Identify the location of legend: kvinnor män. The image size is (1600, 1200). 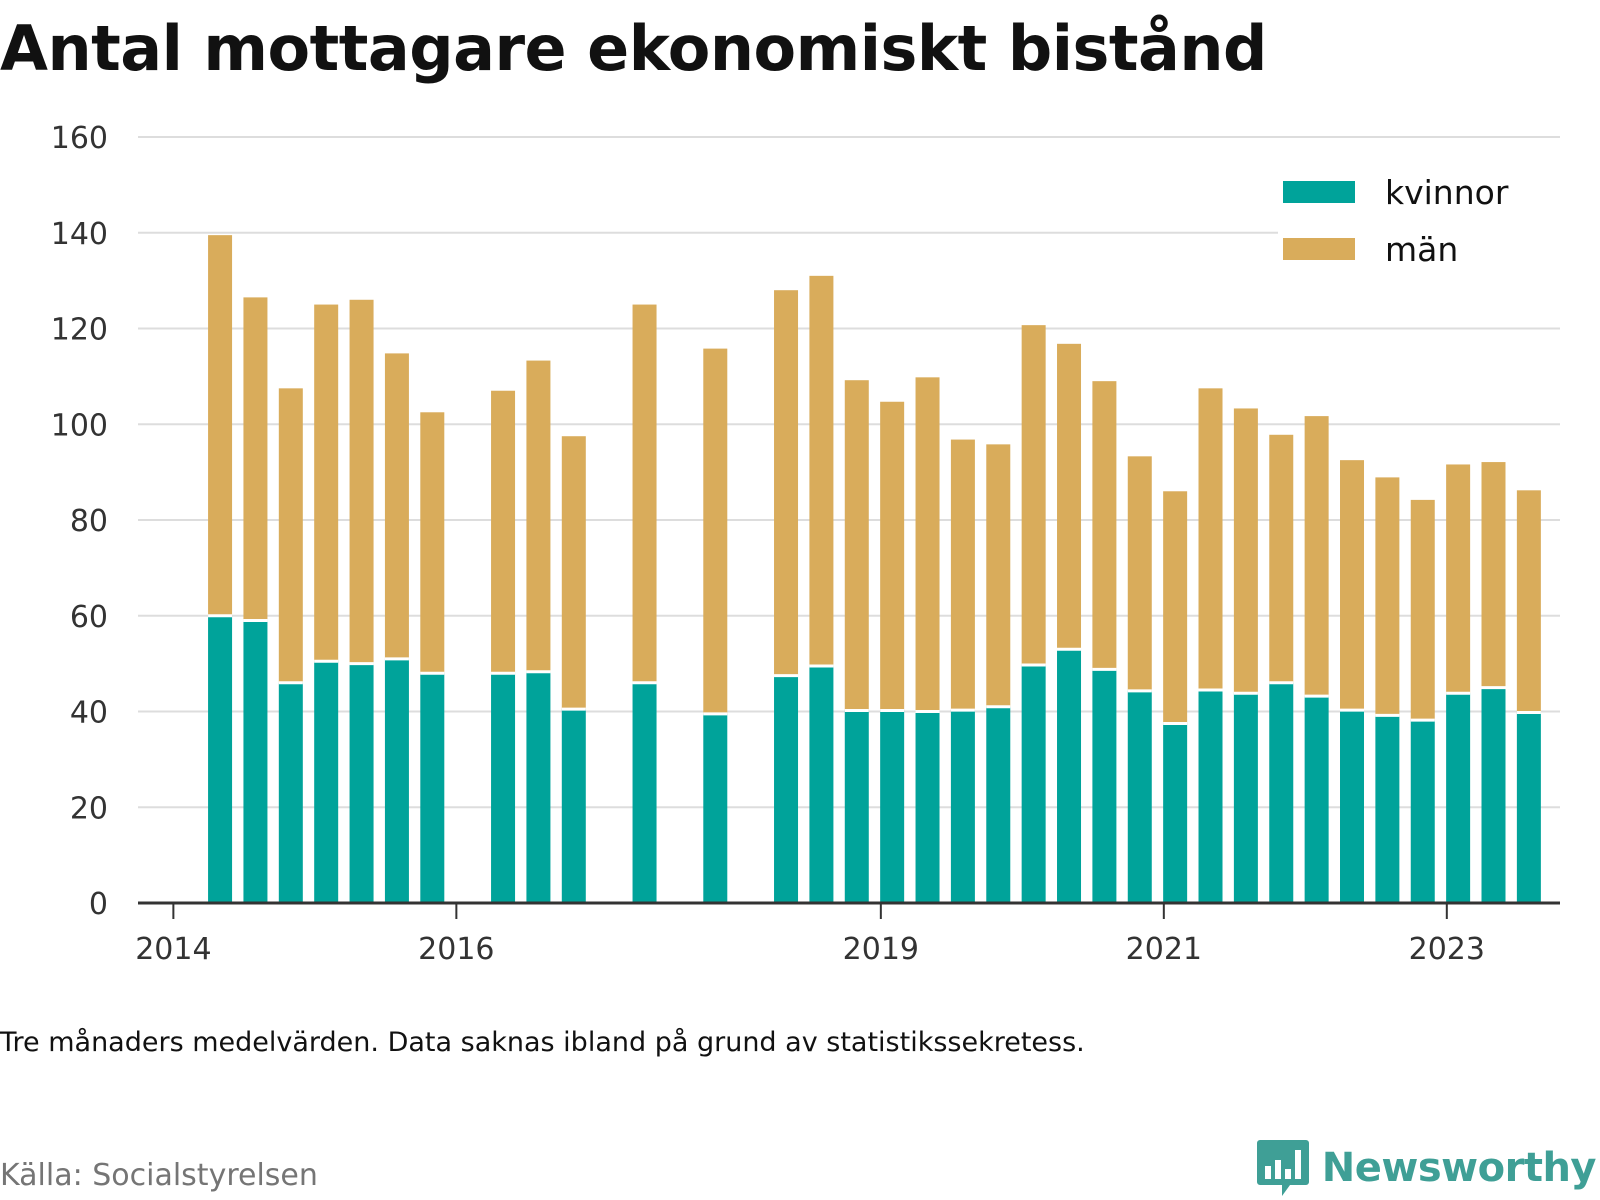
(1419, 222).